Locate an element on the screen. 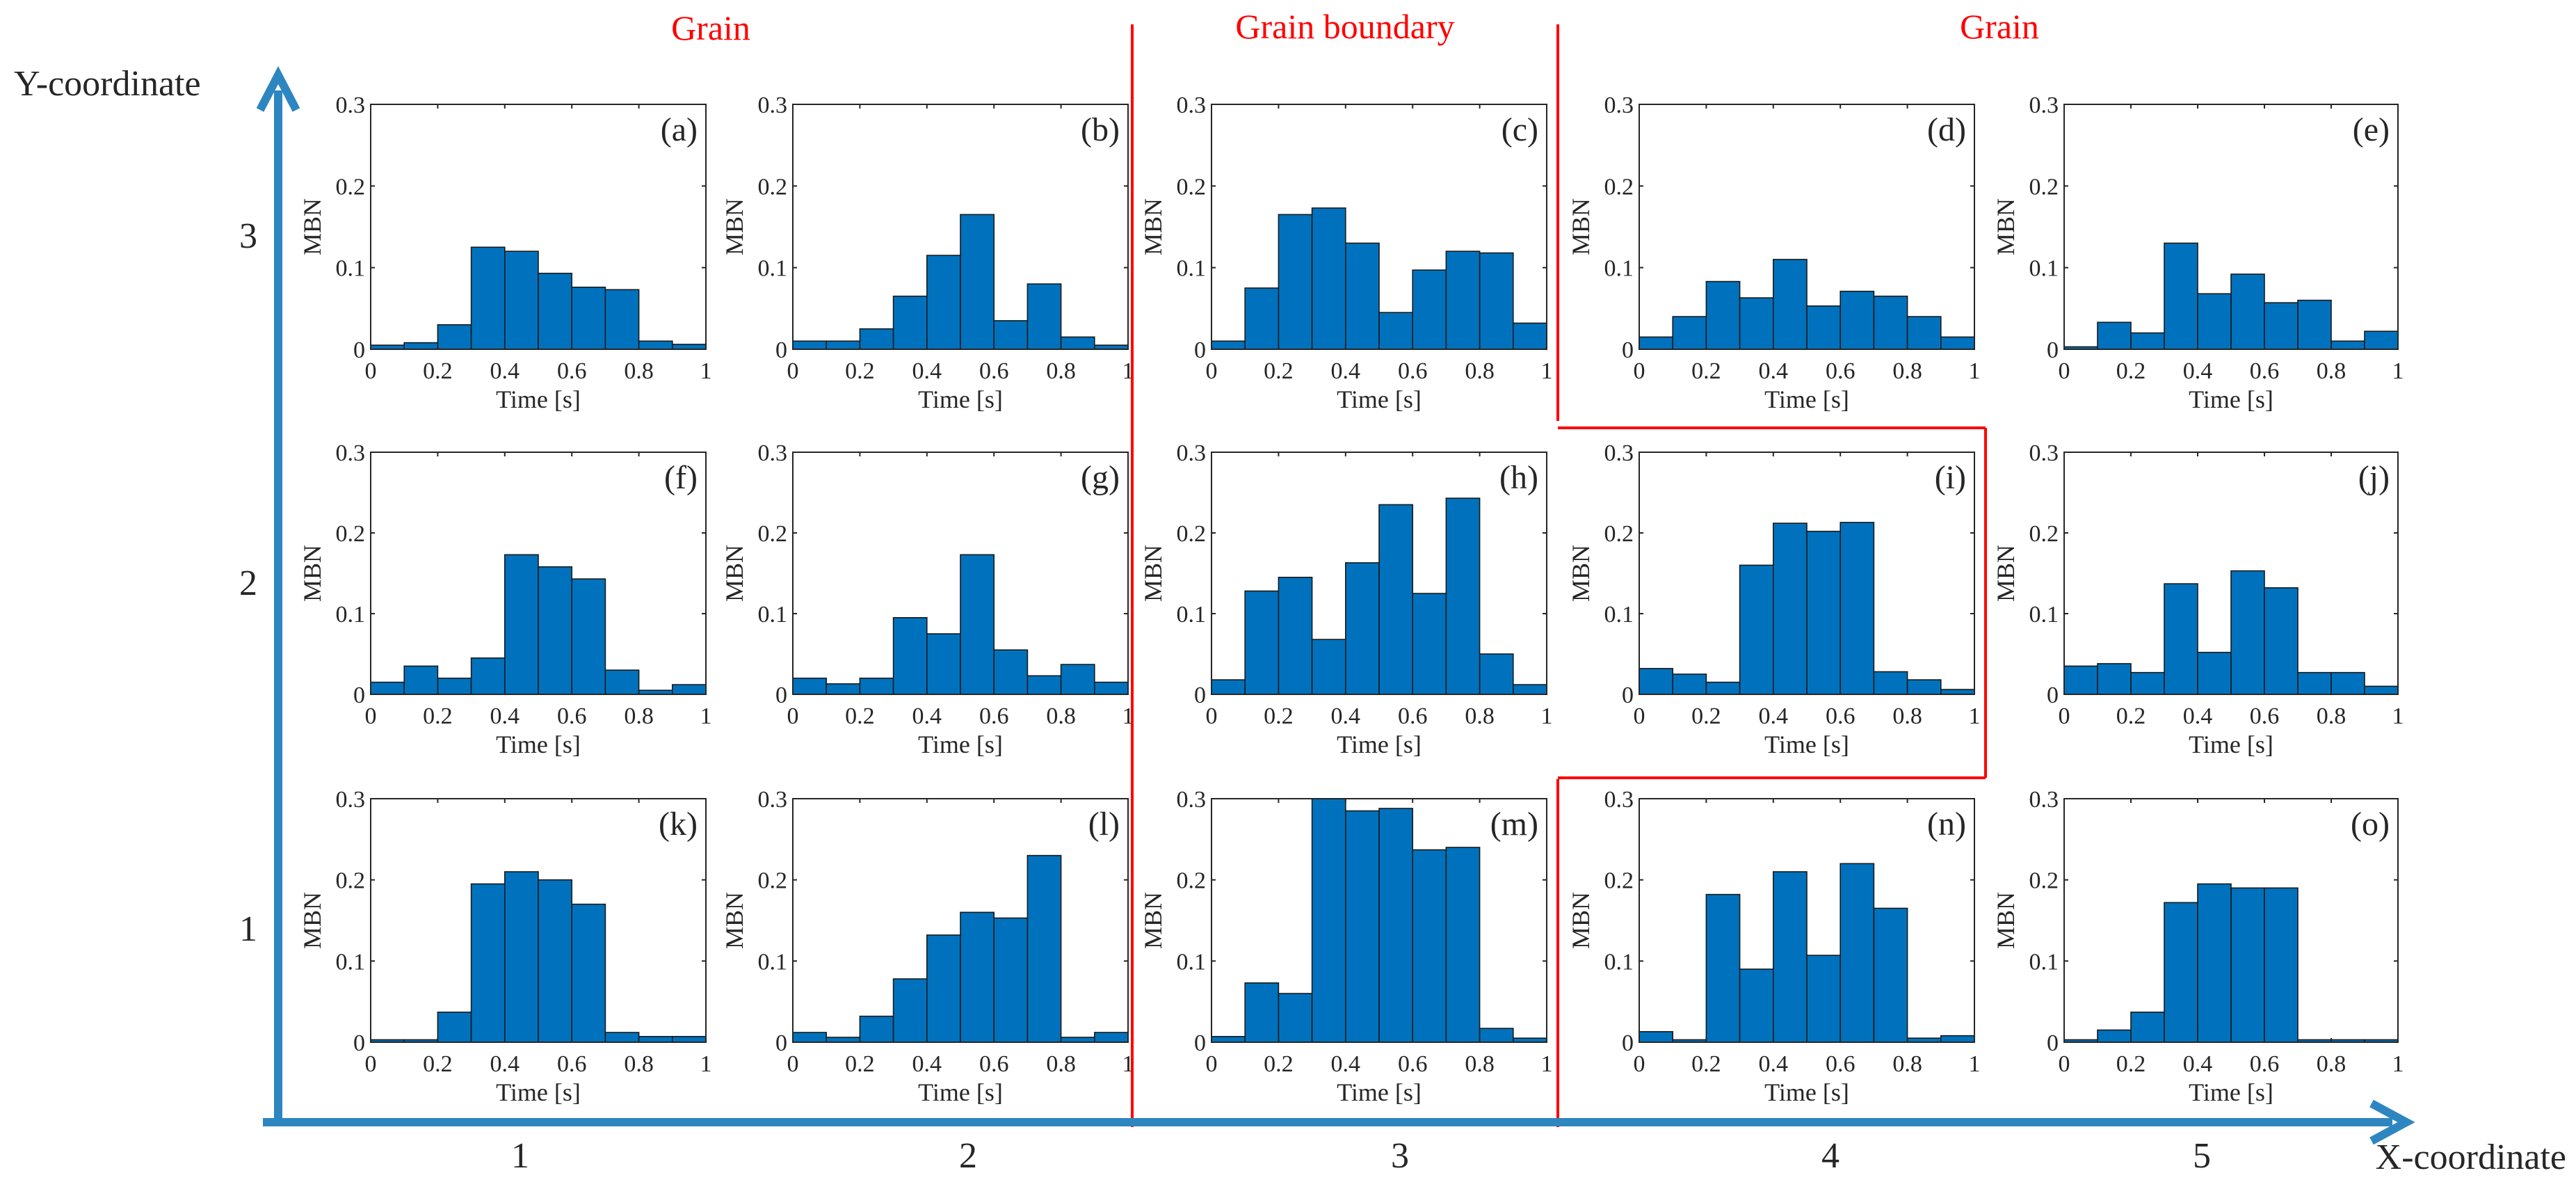  plot-frame-e is located at coordinates (2231, 227).